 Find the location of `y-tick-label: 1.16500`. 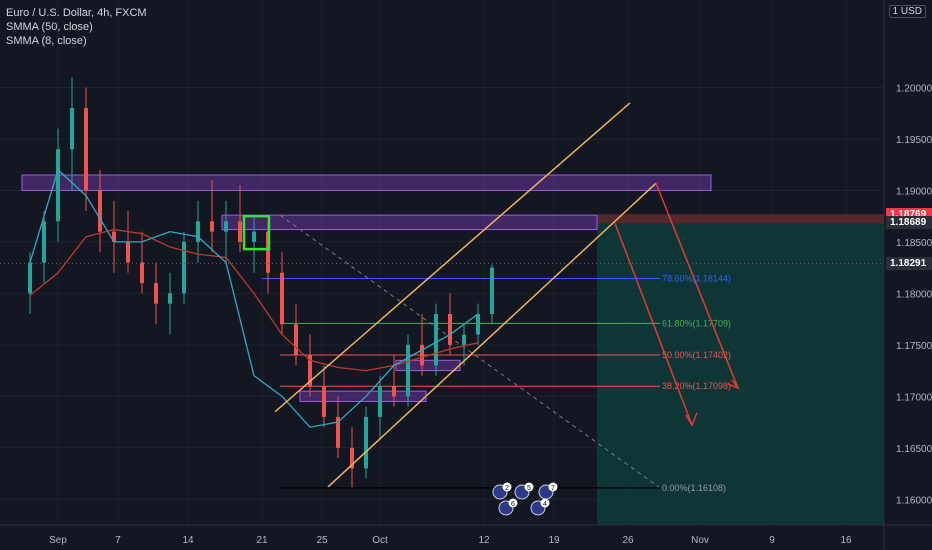

y-tick-label: 1.16500 is located at coordinates (914, 449).